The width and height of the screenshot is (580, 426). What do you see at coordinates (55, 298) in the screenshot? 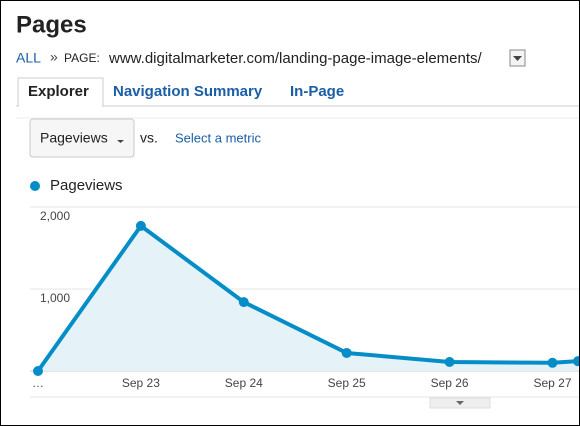
I see `y-tick-label: 1,000` at bounding box center [55, 298].